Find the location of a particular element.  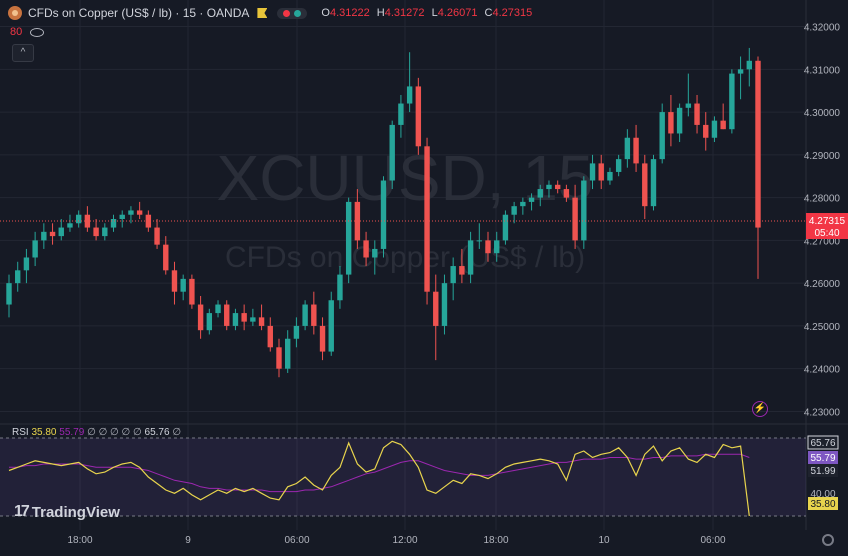

rsi-axis-label: 40.00 is located at coordinates (822, 494).